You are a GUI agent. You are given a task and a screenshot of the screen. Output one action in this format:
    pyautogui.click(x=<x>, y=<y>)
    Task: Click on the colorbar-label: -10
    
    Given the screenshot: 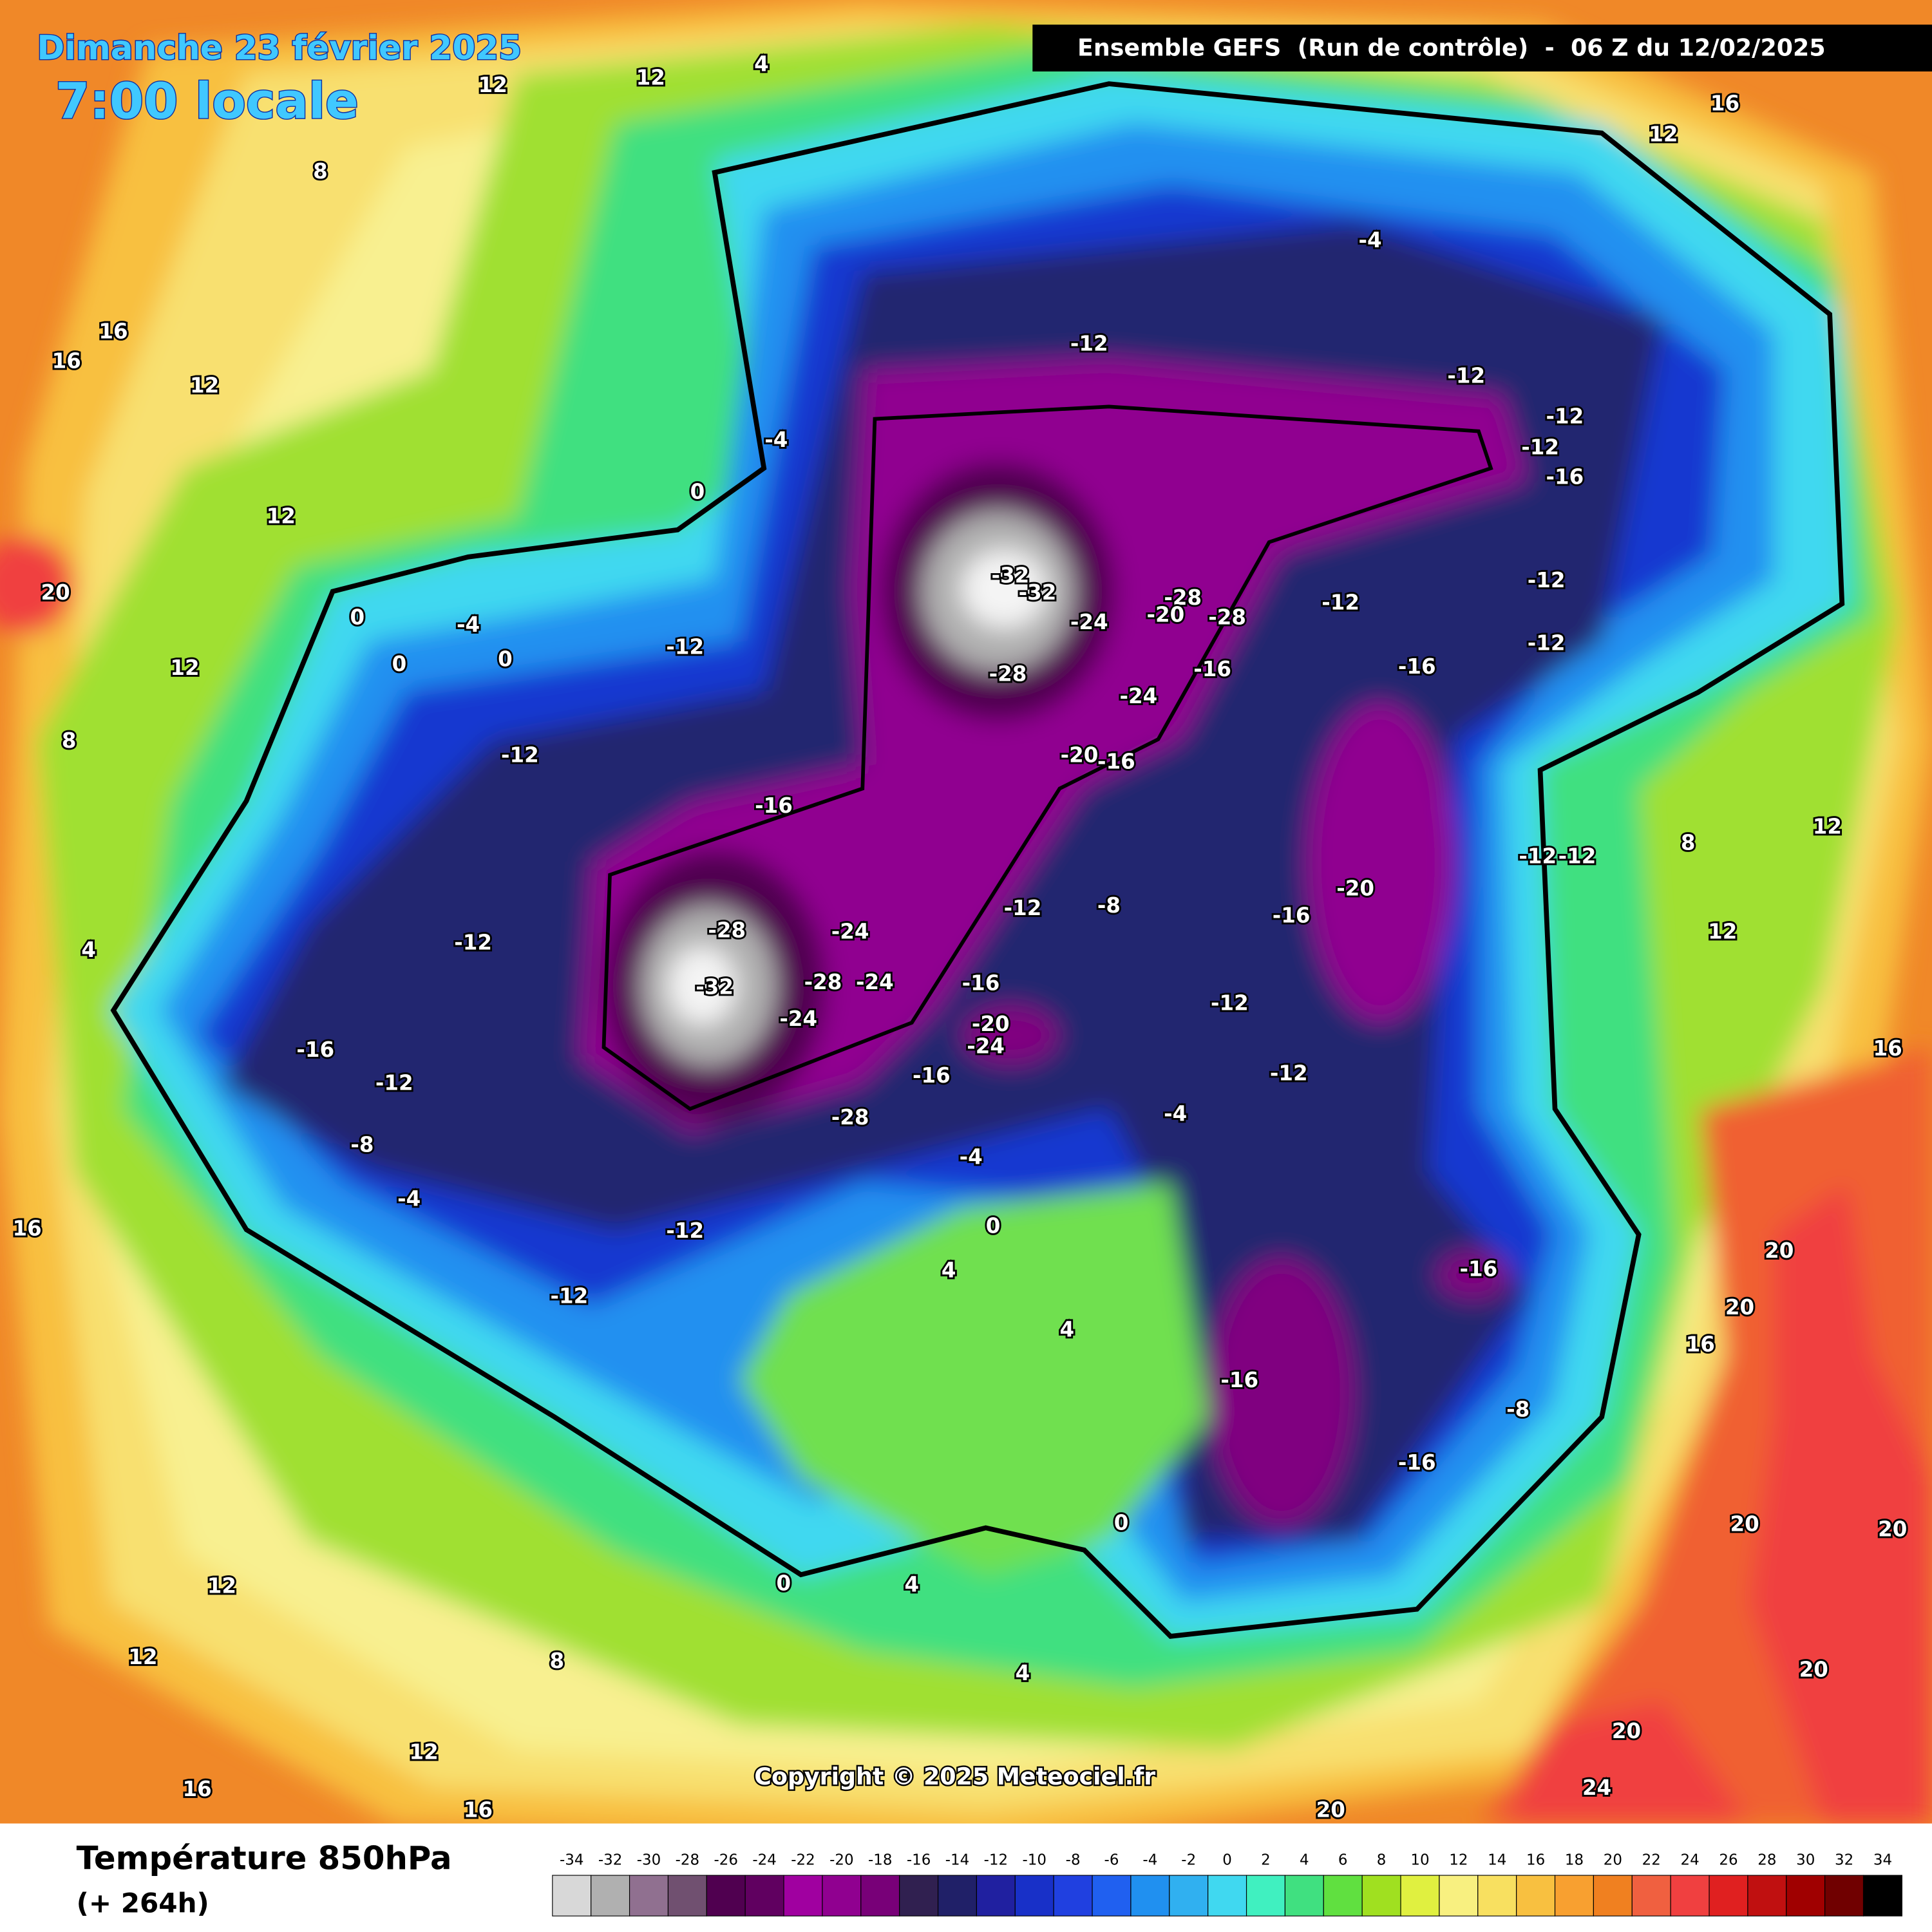 What is the action you would take?
    pyautogui.click(x=1034, y=1861)
    